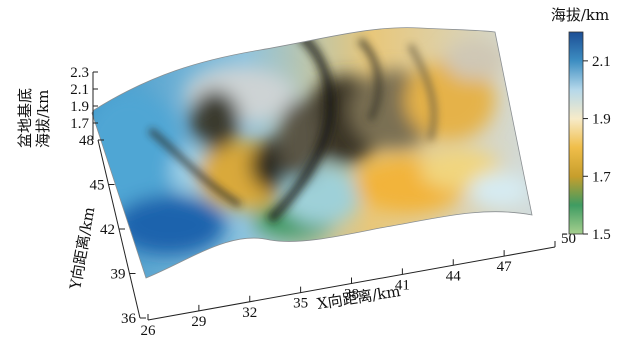  I want to click on x-tick-label: 50, so click(568, 239).